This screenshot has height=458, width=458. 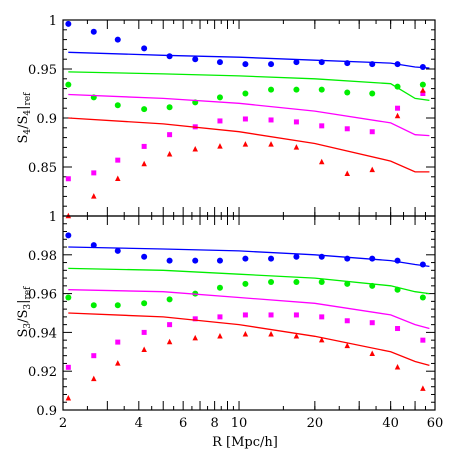 What do you see at coordinates (63, 423) in the screenshot?
I see `x-tick-label: 2` at bounding box center [63, 423].